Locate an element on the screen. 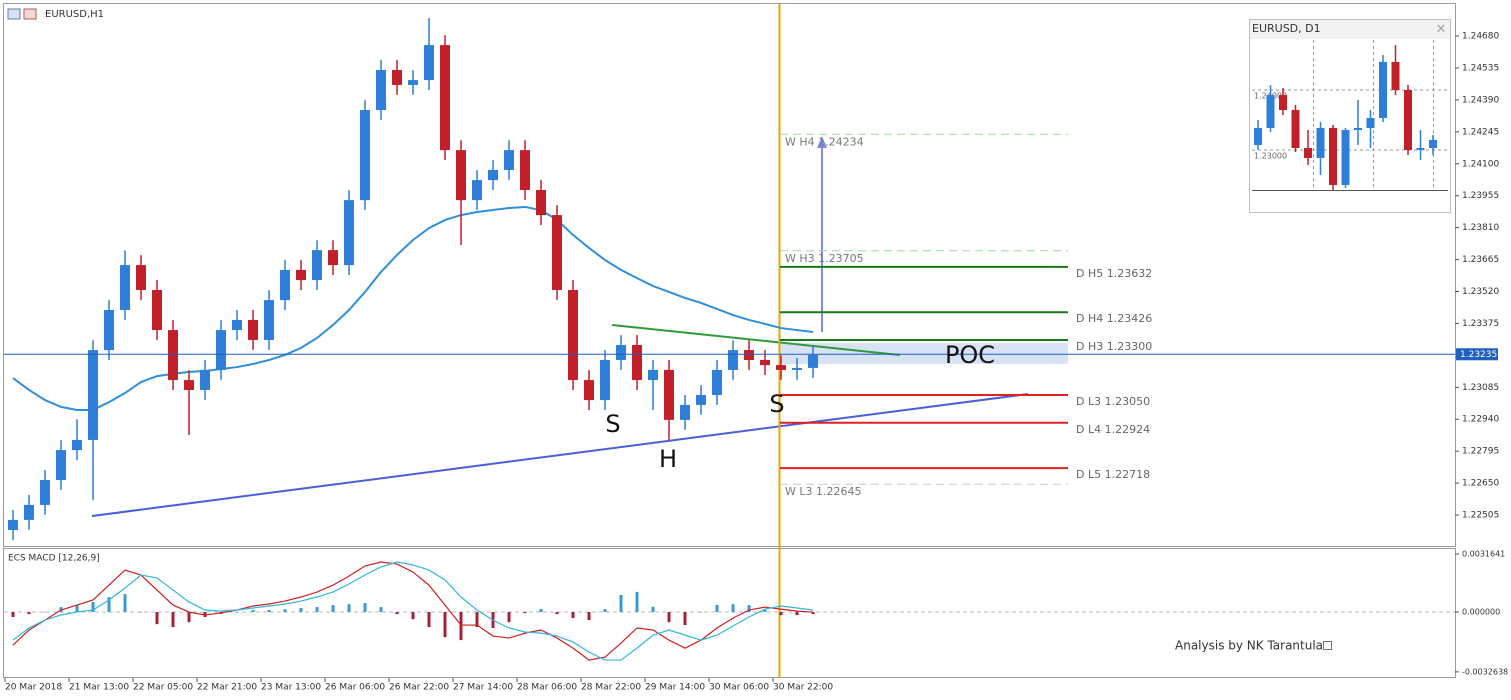 Image resolution: width=1511 pixels, height=700 pixels. x-tick-label: 27 Mar 14:00 is located at coordinates (483, 688).